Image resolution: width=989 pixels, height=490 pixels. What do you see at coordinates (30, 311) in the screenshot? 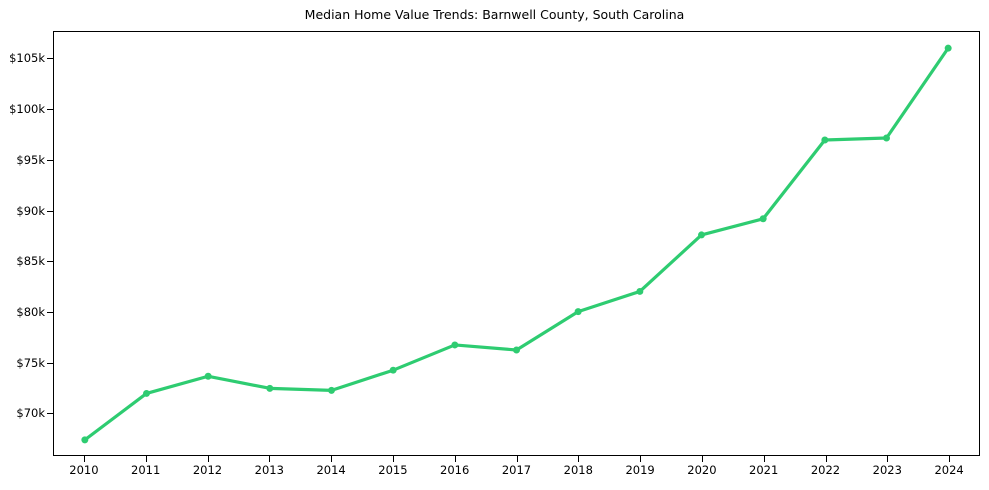
I see `y-axis-tick-label: $80k` at bounding box center [30, 311].